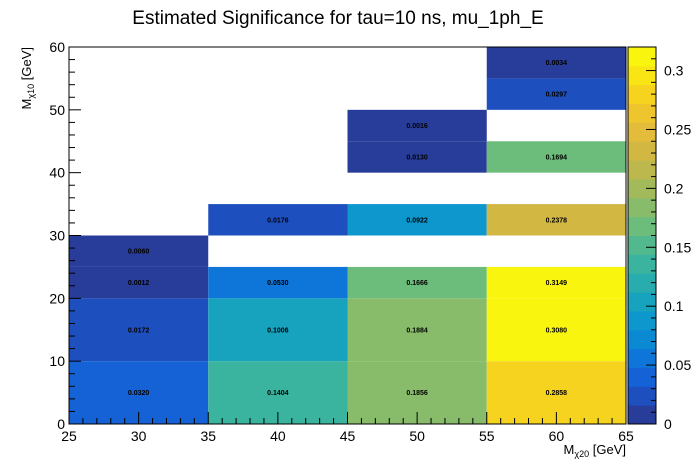 This screenshot has width=696, height=472. I want to click on cell-value-label: 0.3080, so click(557, 330).